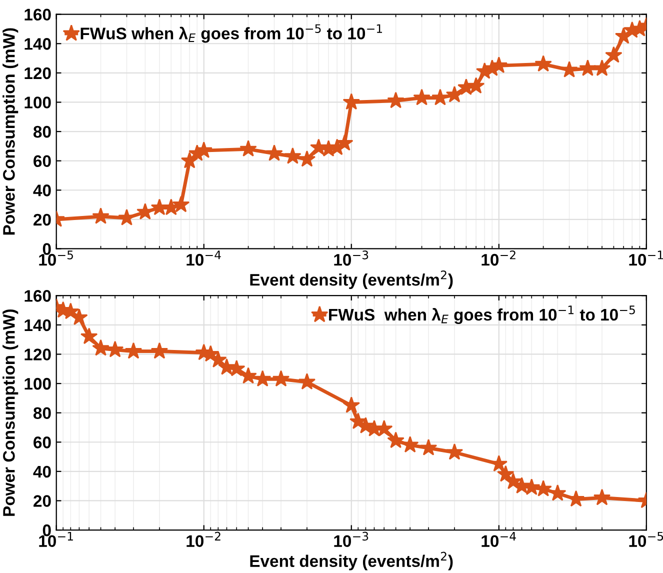  What do you see at coordinates (646, 540) in the screenshot?
I see `x-tick-label: 10$^{−5}$` at bounding box center [646, 540].